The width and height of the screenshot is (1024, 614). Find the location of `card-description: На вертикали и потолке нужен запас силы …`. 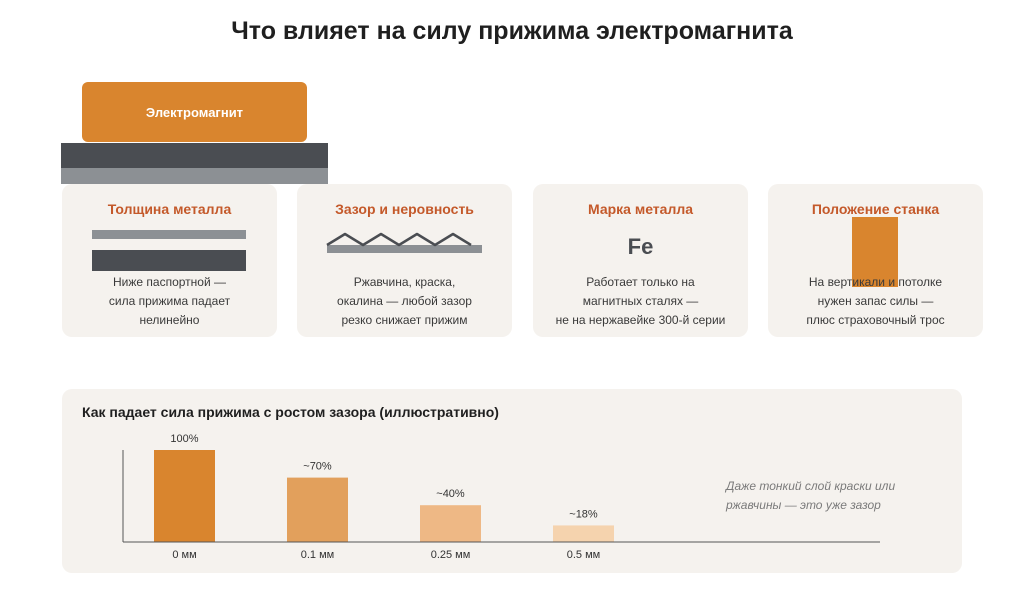

card-description: На вертикали и потолке нужен запас силы … is located at coordinates (875, 301).